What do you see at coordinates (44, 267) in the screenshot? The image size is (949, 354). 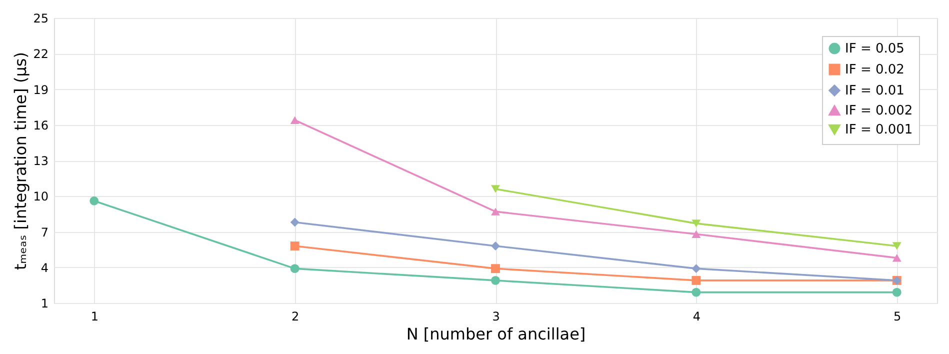 I see `y-tick-label: 4` at bounding box center [44, 267].